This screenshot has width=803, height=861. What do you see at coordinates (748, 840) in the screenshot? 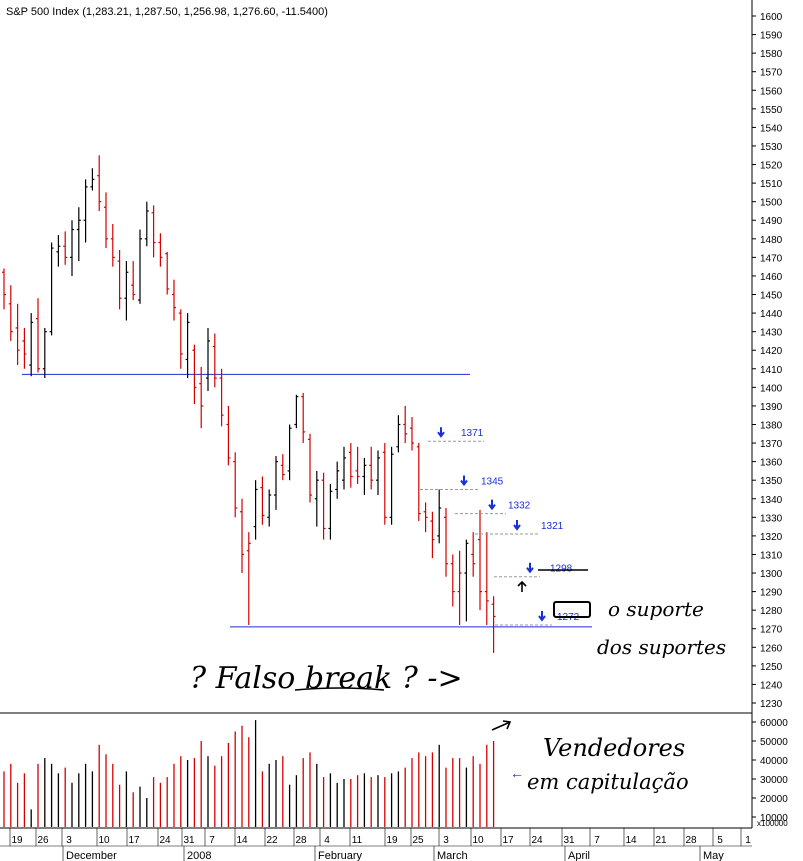
I see `time-tick-label: 1` at bounding box center [748, 840].